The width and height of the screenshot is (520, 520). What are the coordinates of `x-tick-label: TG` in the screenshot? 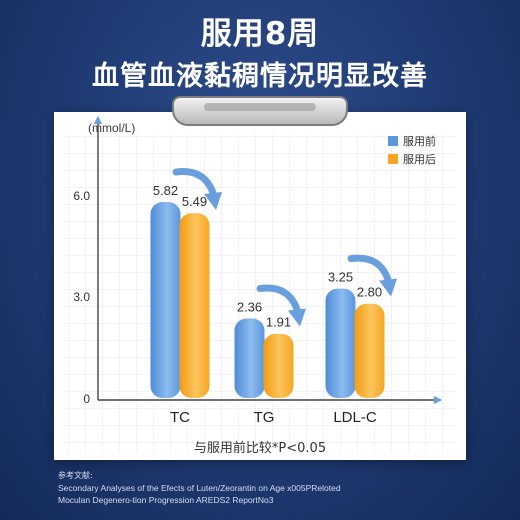 It's located at (264, 417).